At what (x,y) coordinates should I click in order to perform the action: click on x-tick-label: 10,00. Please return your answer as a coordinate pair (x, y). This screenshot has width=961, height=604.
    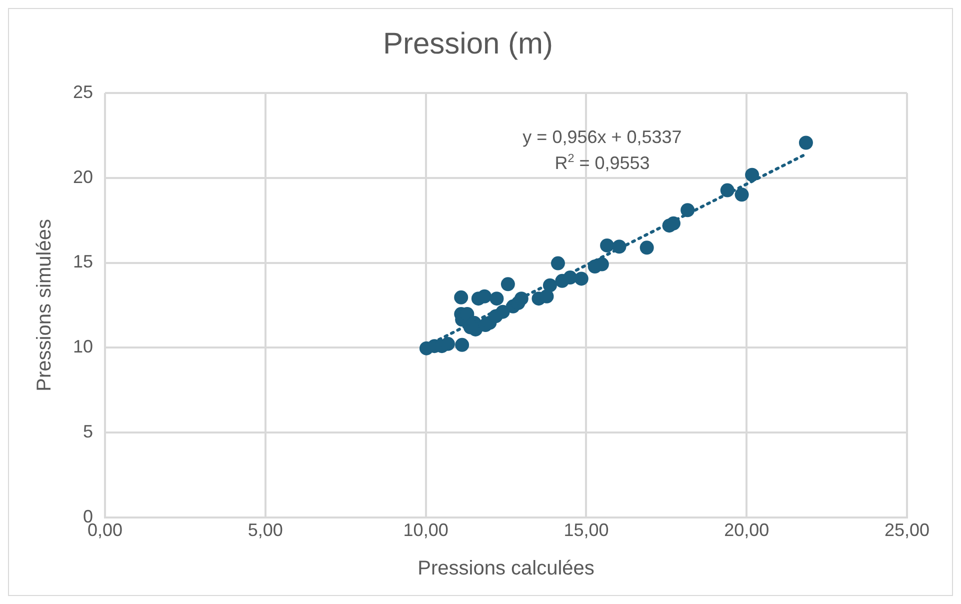
    Looking at the image, I should click on (425, 530).